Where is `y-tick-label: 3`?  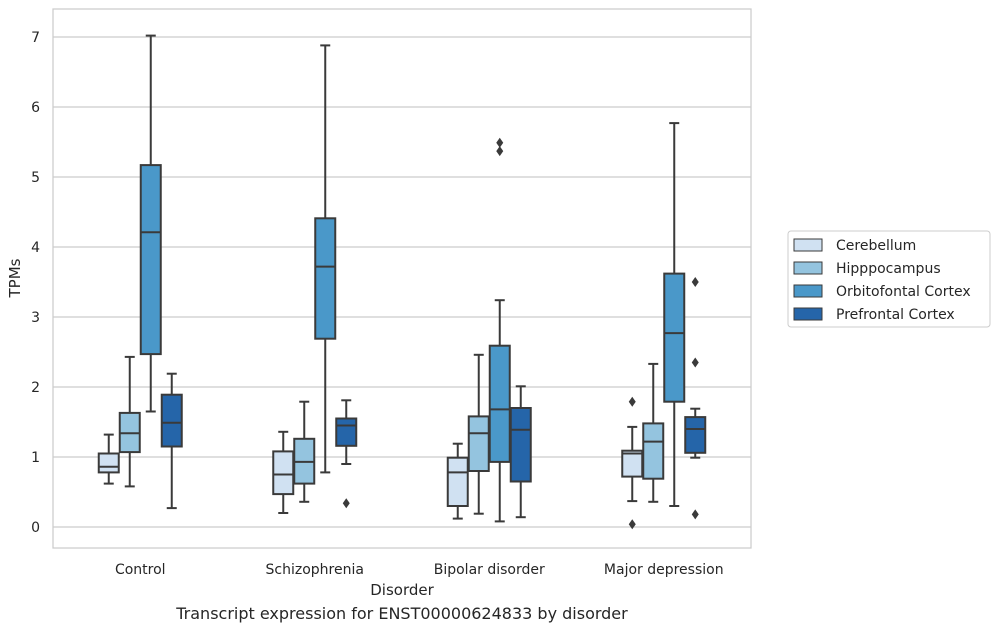
y-tick-label: 3 is located at coordinates (35, 318).